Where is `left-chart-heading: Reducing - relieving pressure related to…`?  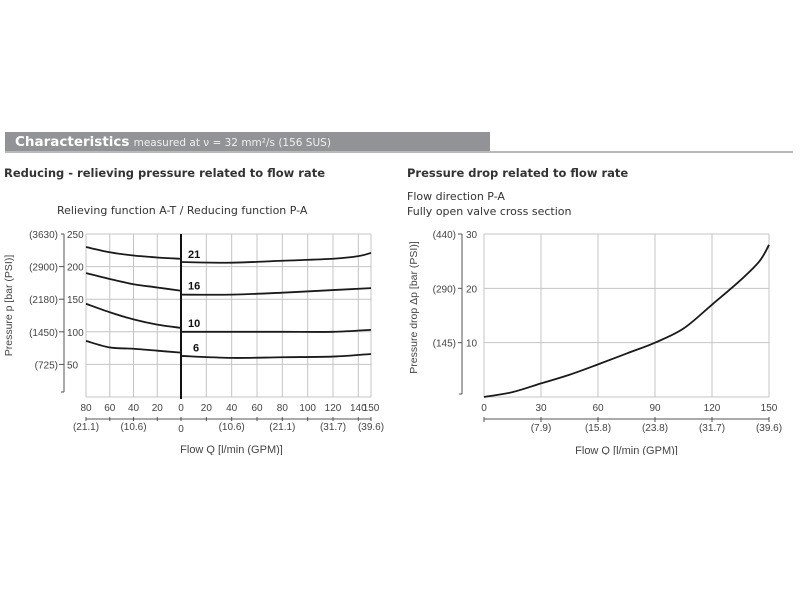 left-chart-heading: Reducing - relieving pressure related to… is located at coordinates (164, 173).